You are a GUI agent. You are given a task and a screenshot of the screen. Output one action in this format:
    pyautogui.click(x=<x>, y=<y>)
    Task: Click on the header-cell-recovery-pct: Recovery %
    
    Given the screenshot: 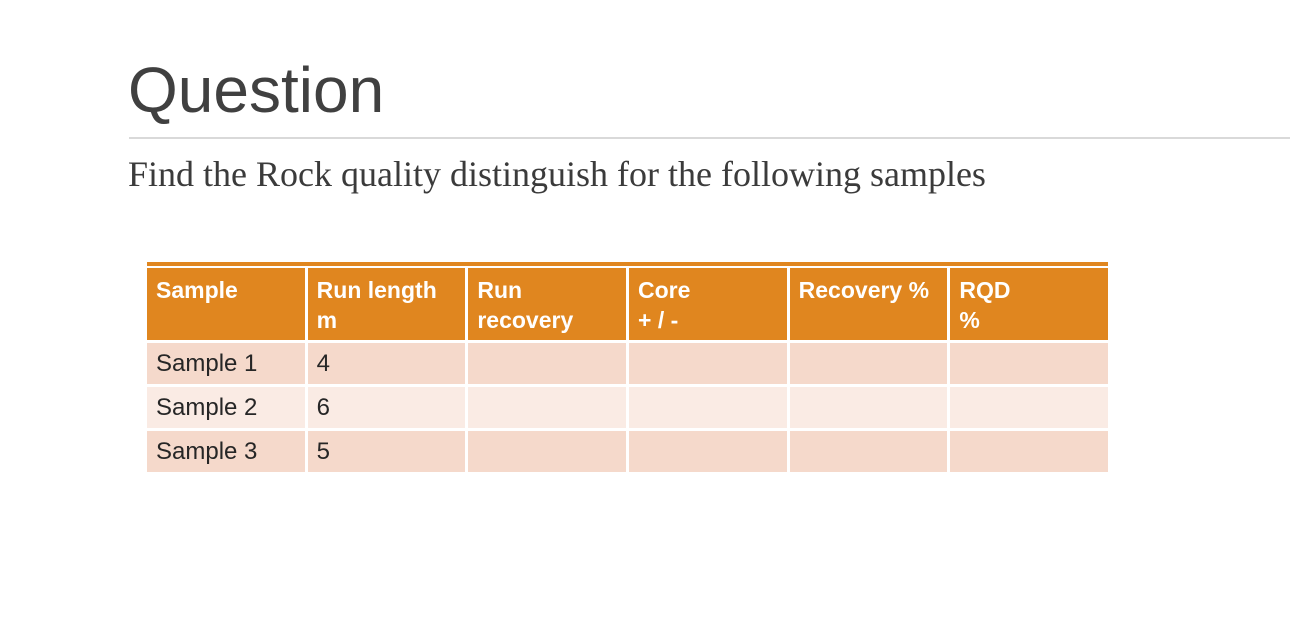 What is the action you would take?
    pyautogui.click(x=868, y=304)
    